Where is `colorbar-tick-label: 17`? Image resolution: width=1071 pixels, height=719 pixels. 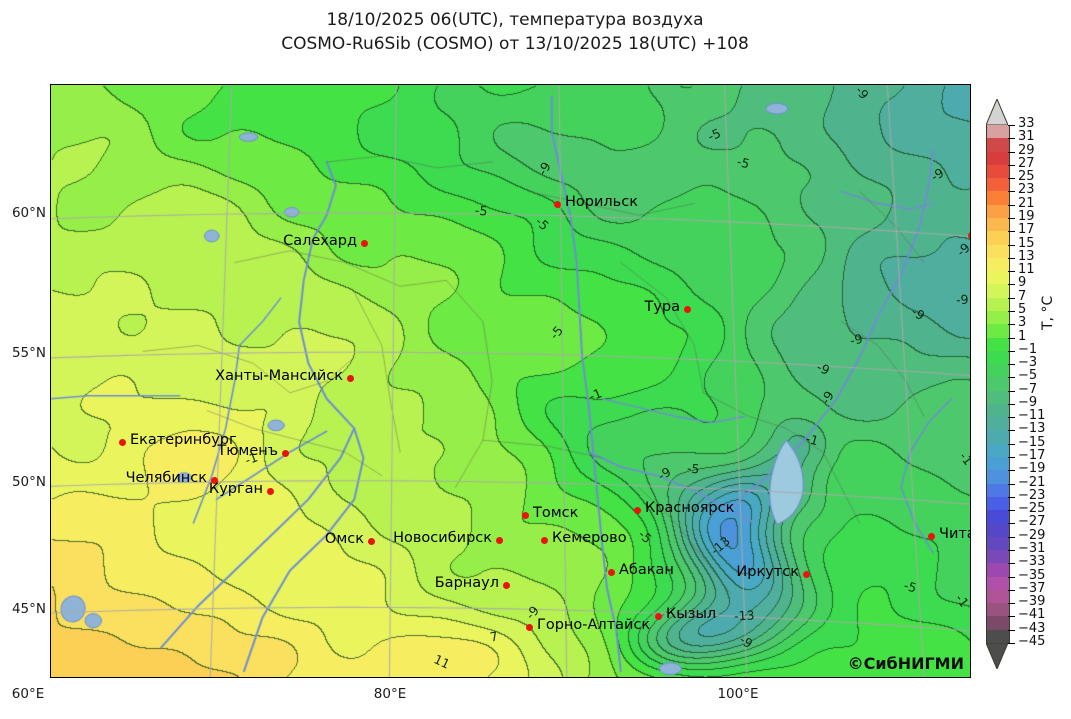
colorbar-tick-label: 17 is located at coordinates (1026, 230).